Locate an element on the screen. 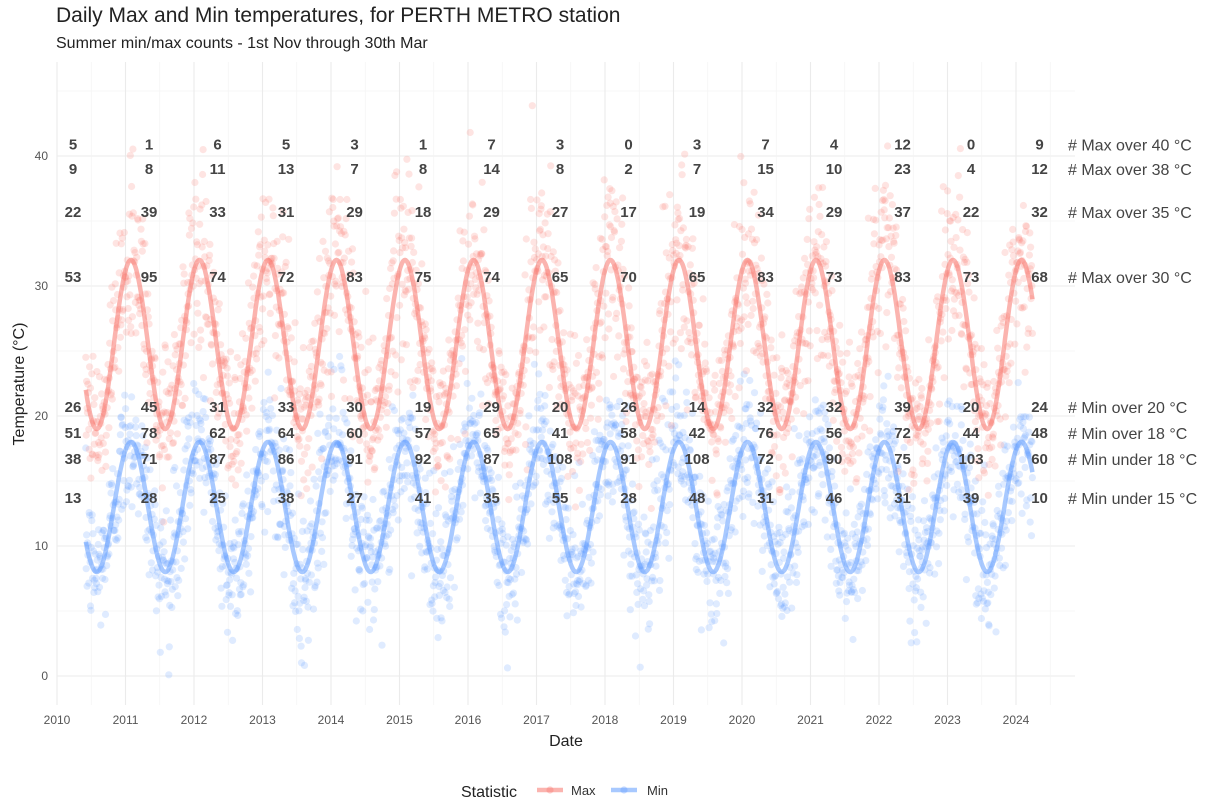  count-label: 5 is located at coordinates (73, 144).